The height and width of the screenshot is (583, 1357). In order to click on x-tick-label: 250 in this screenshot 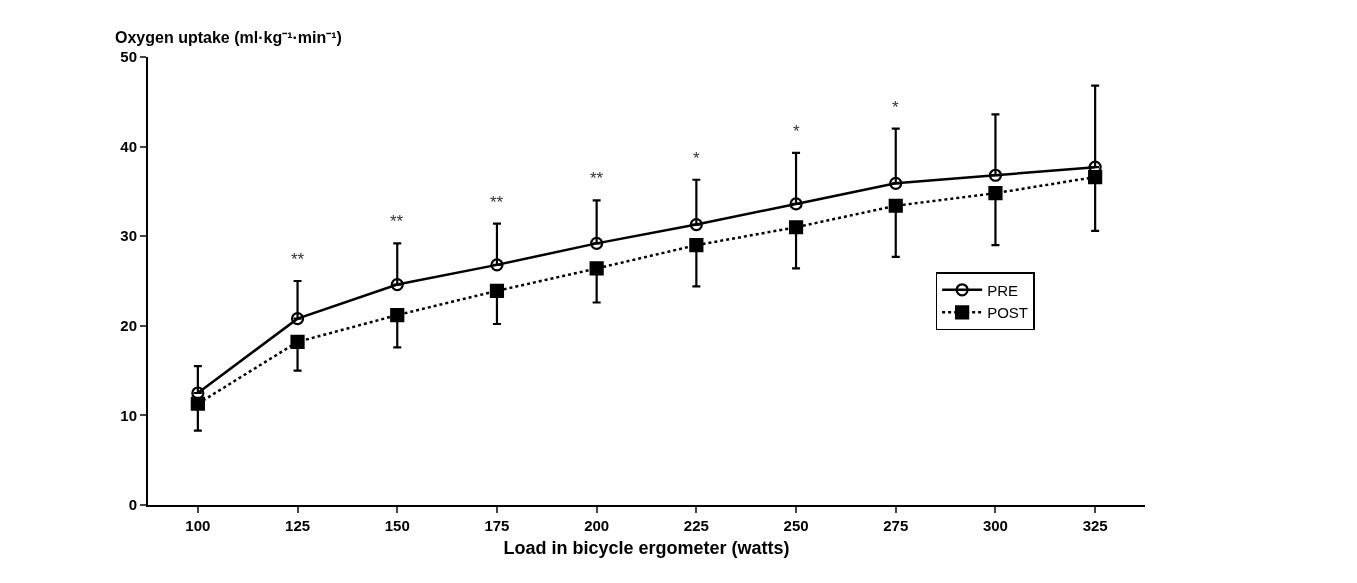, I will do `click(796, 525)`.